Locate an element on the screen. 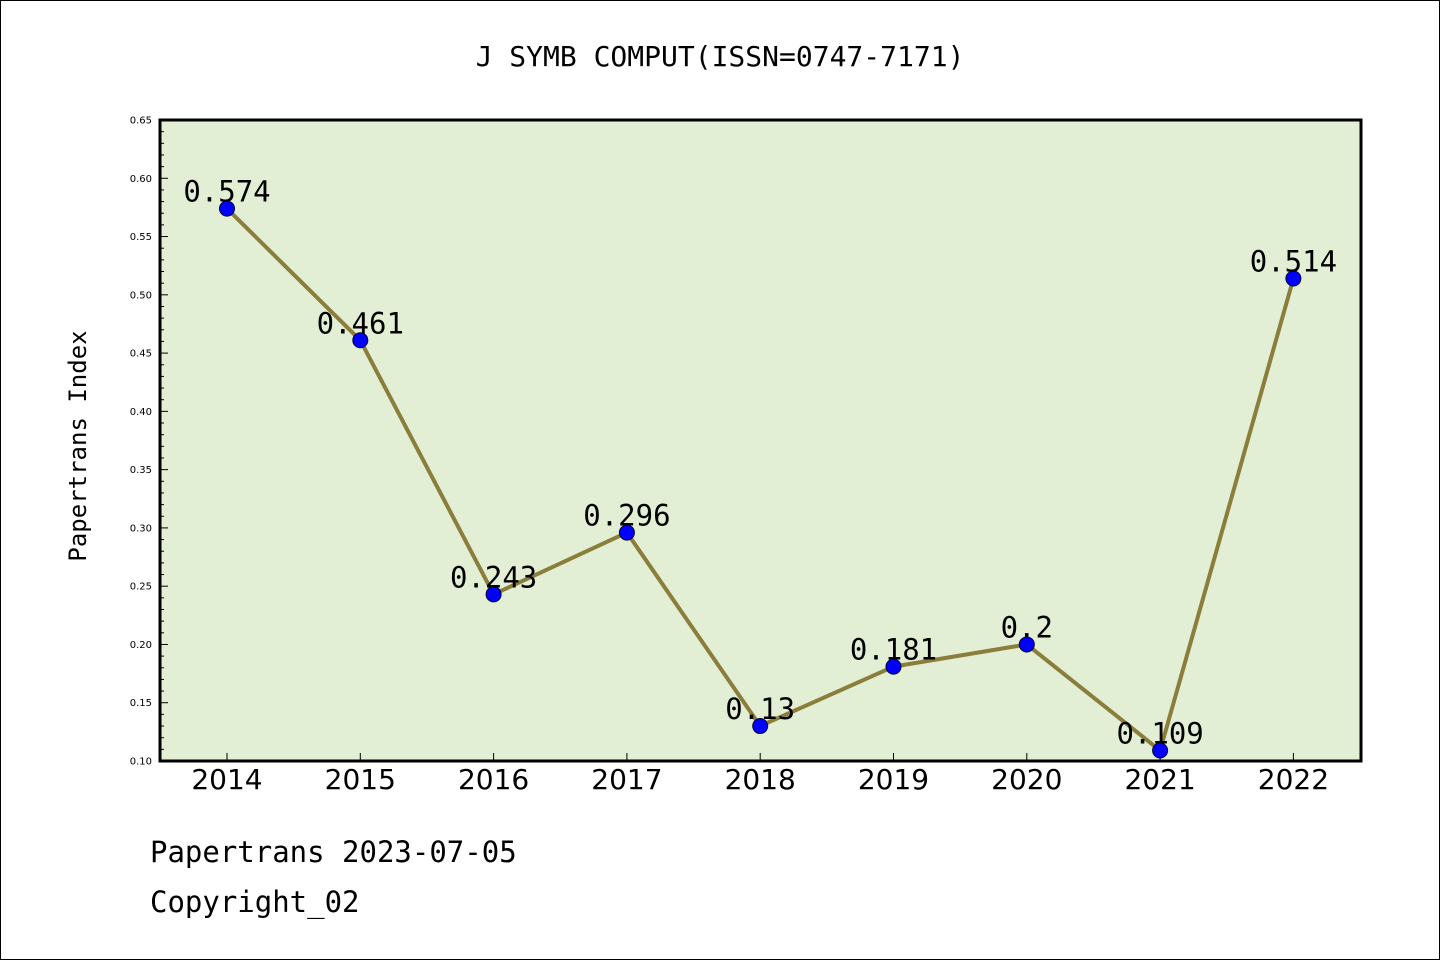 The image size is (1440, 960). x-tick-label: 2019 is located at coordinates (893, 779).